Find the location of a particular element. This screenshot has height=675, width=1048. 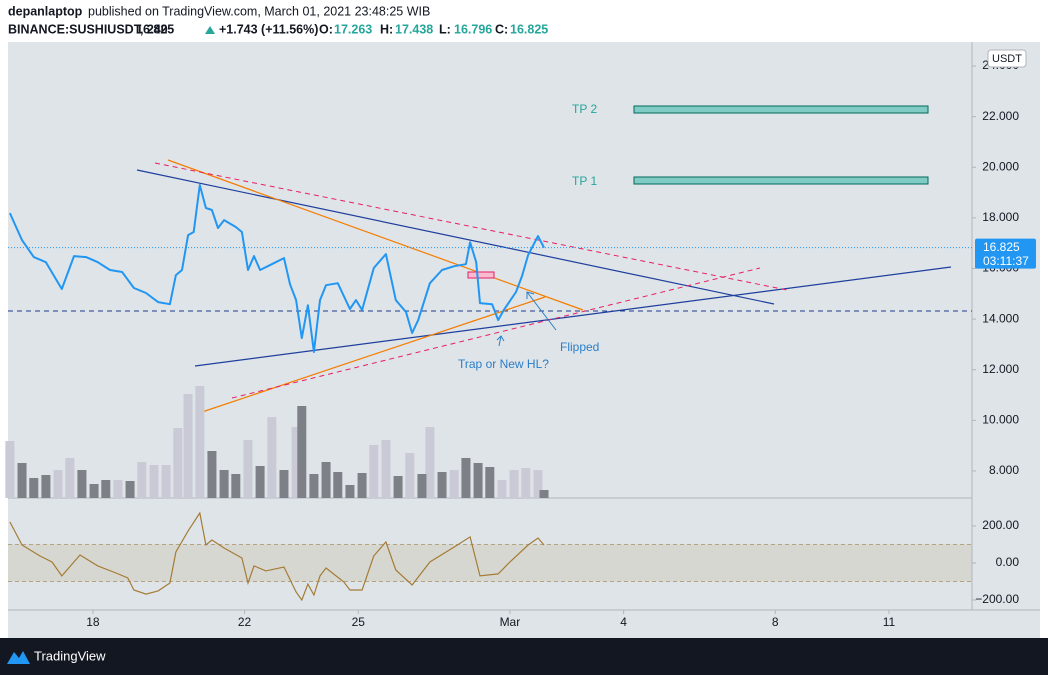

y-tick-label: 12.000 is located at coordinates (1000, 369).